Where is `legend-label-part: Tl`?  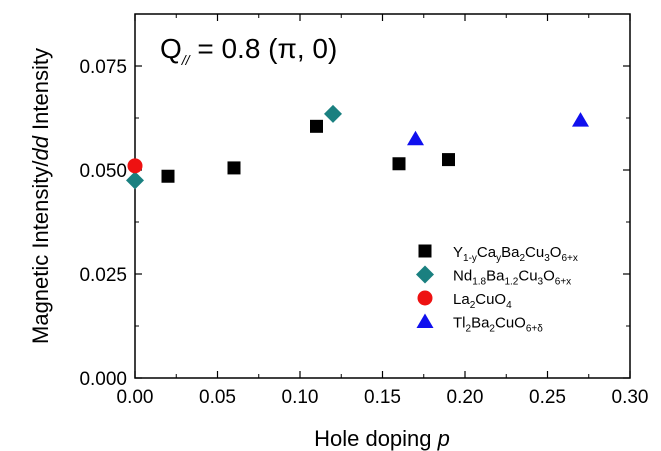
legend-label-part: Tl is located at coordinates (459, 323).